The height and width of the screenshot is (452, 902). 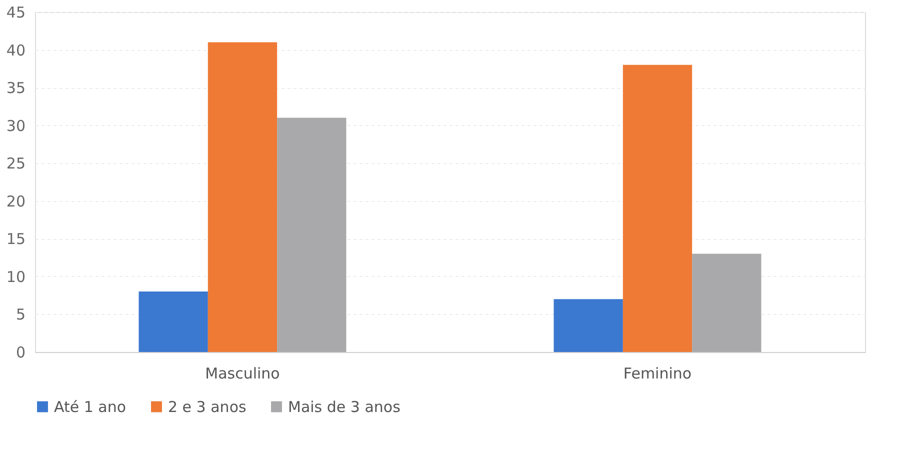 I want to click on y-tick-label: 45, so click(x=16, y=13).